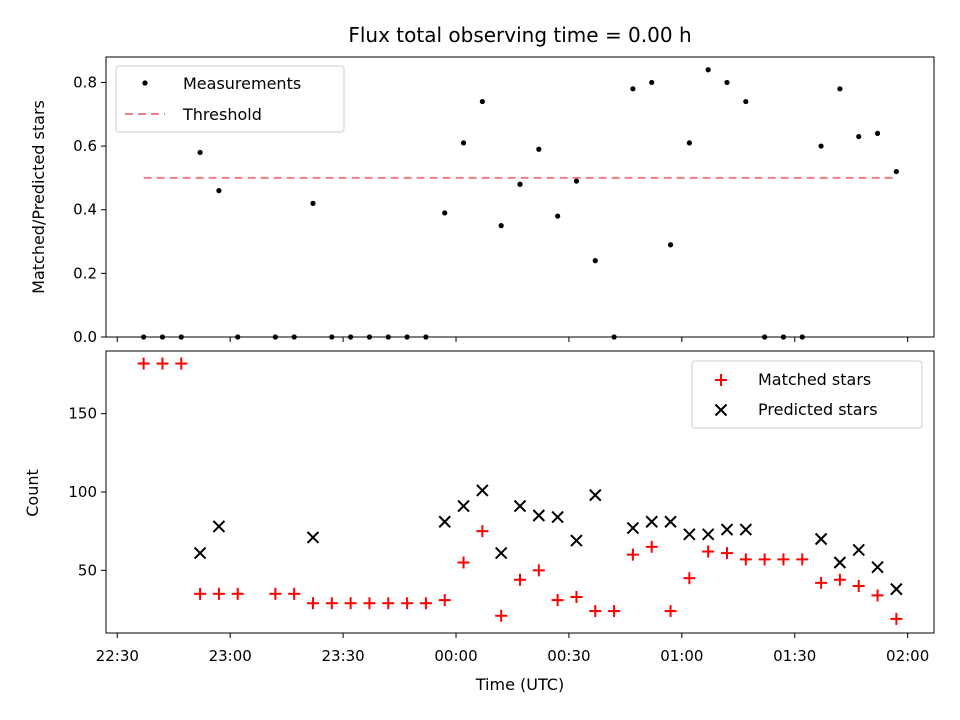 This screenshot has width=960, height=720. What do you see at coordinates (512, 649) in the screenshot?
I see `bottom-xticks: 22:30 23:00 23:30 00:00 00:30 01:00 01:30 02:00` at bounding box center [512, 649].